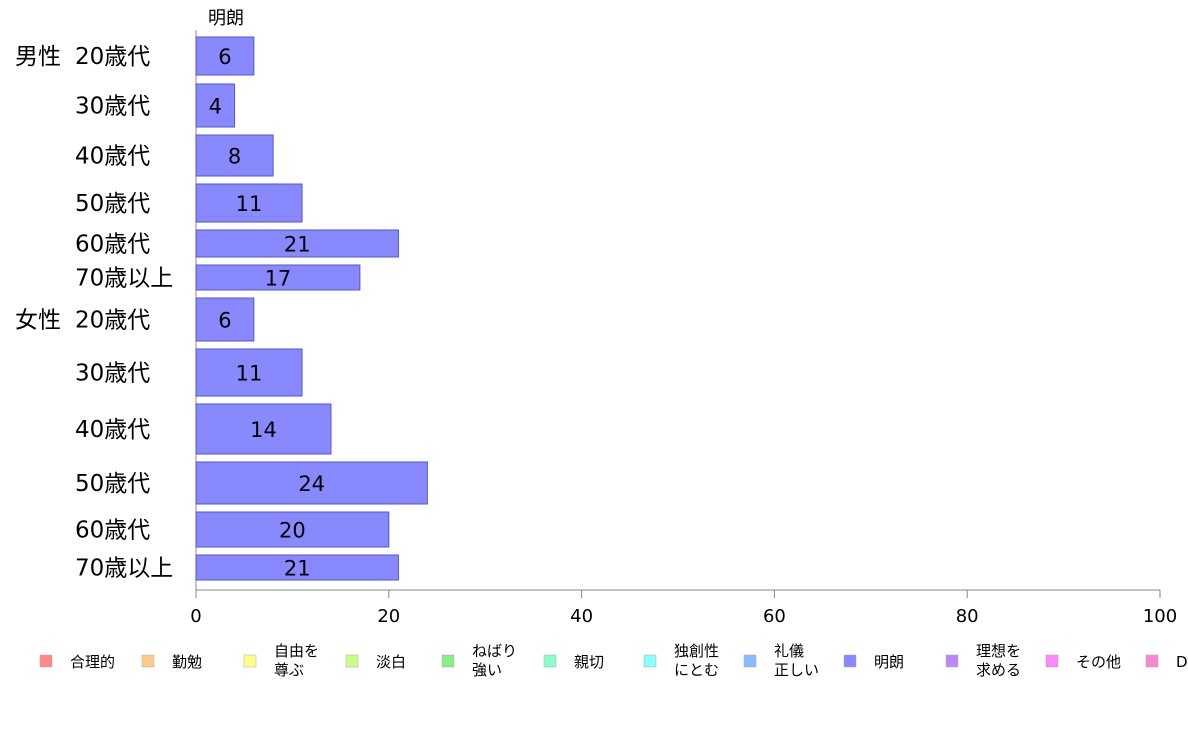 This screenshot has width=1188, height=736. I want to click on series-title: 明朗, so click(226, 18).